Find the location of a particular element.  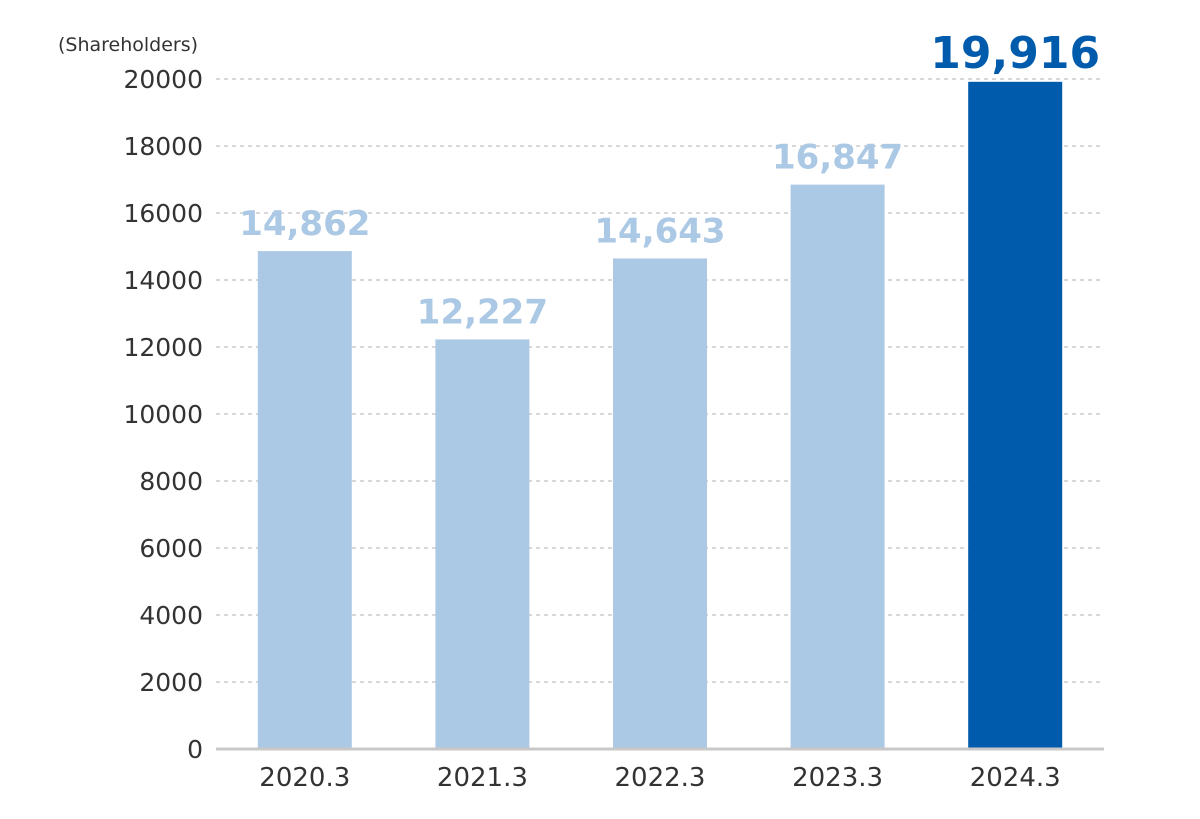

data-label: 14,643 is located at coordinates (659, 231).